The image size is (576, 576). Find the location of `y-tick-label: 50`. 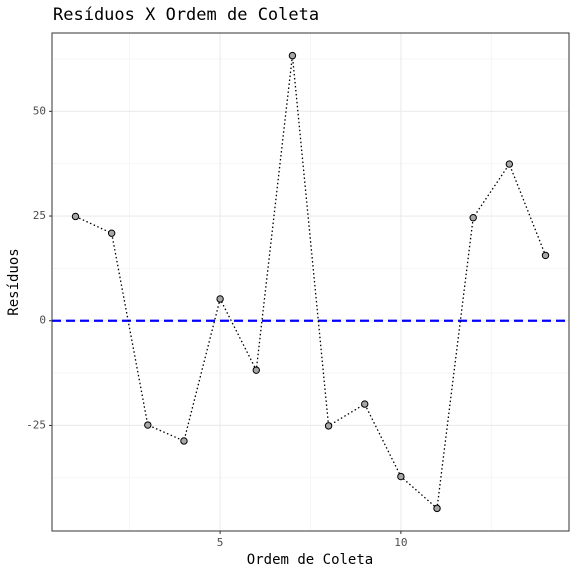

y-tick-label: 50 is located at coordinates (39, 110).